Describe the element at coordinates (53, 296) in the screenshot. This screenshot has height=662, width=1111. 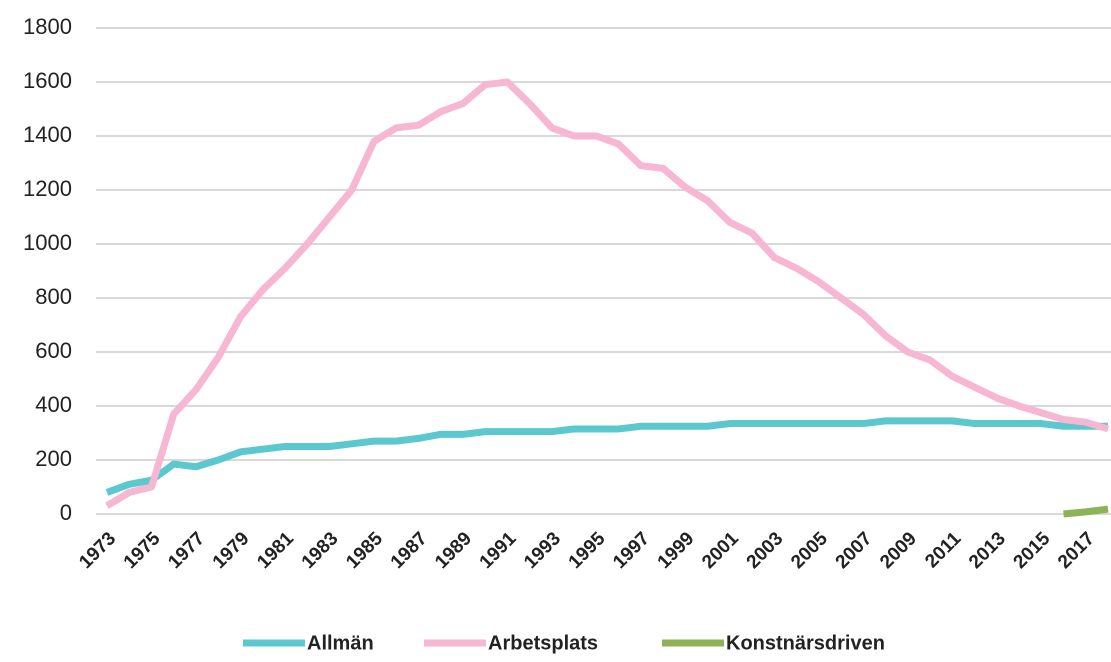
I see `y-tick-label: 800` at that location.